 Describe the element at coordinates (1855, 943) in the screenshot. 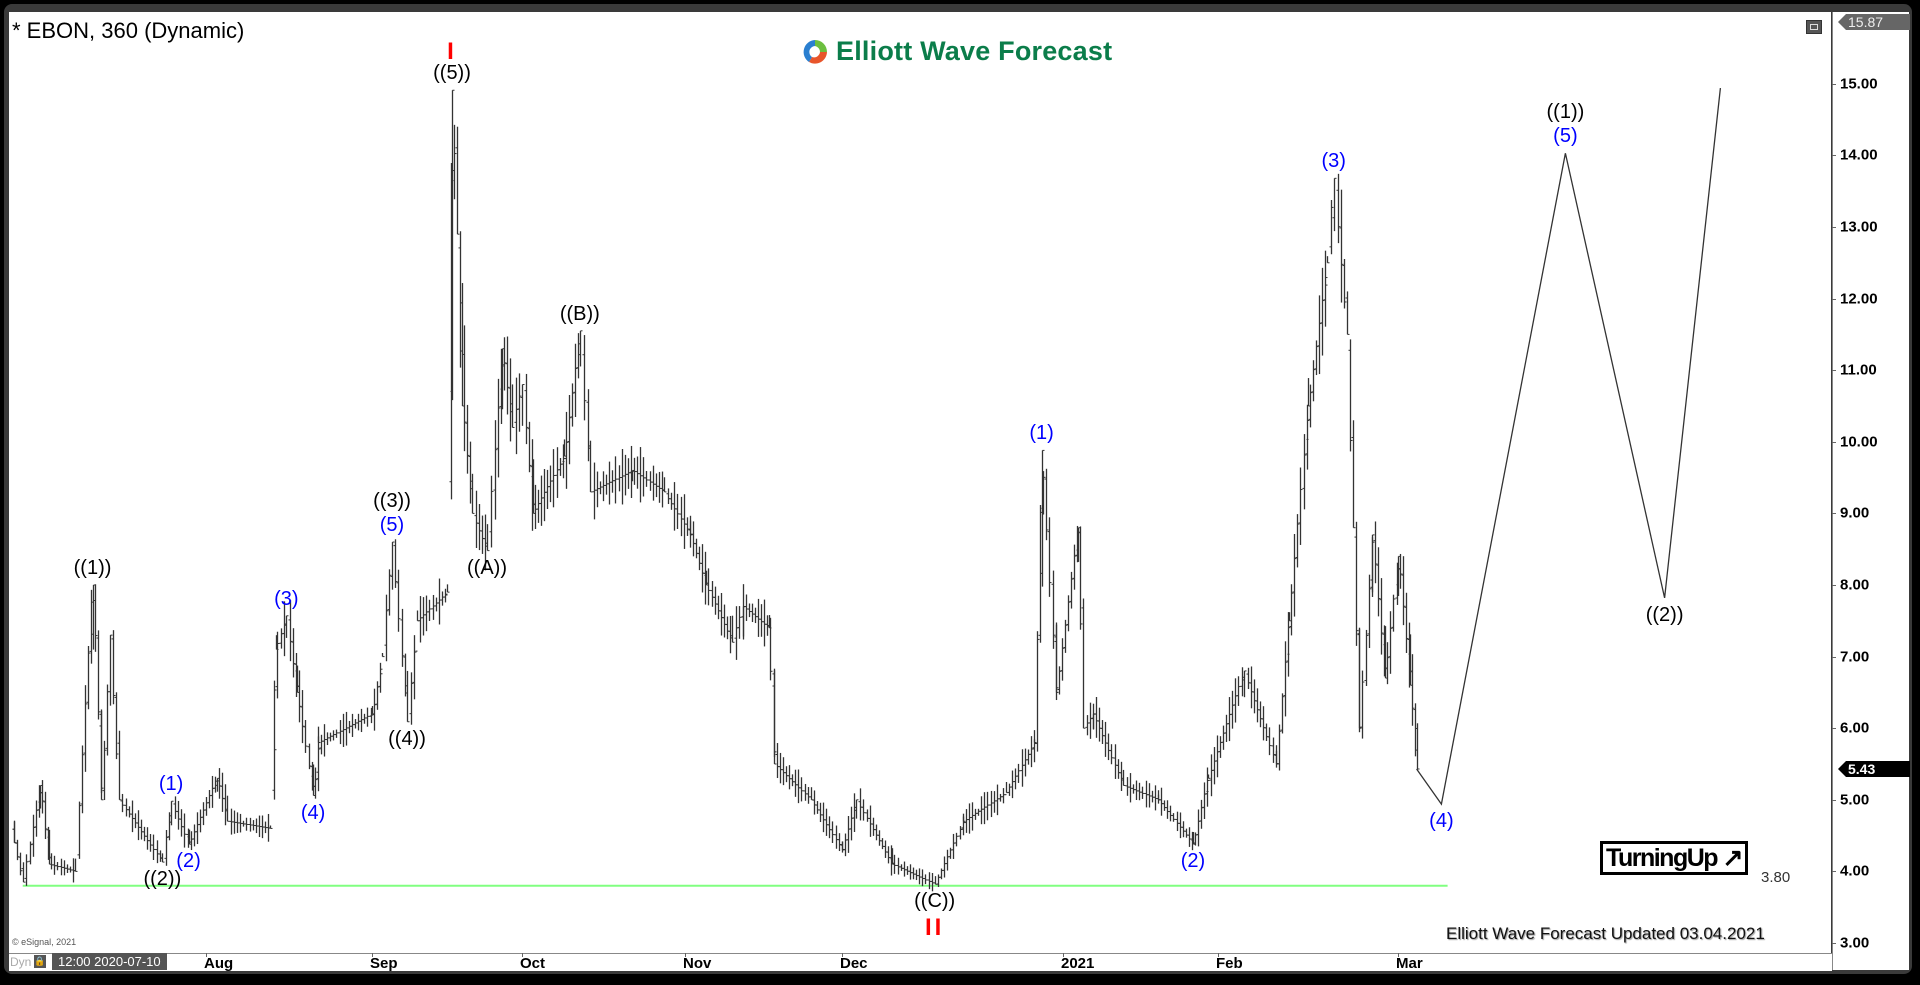

I see `y-tick-label: 3.00` at that location.